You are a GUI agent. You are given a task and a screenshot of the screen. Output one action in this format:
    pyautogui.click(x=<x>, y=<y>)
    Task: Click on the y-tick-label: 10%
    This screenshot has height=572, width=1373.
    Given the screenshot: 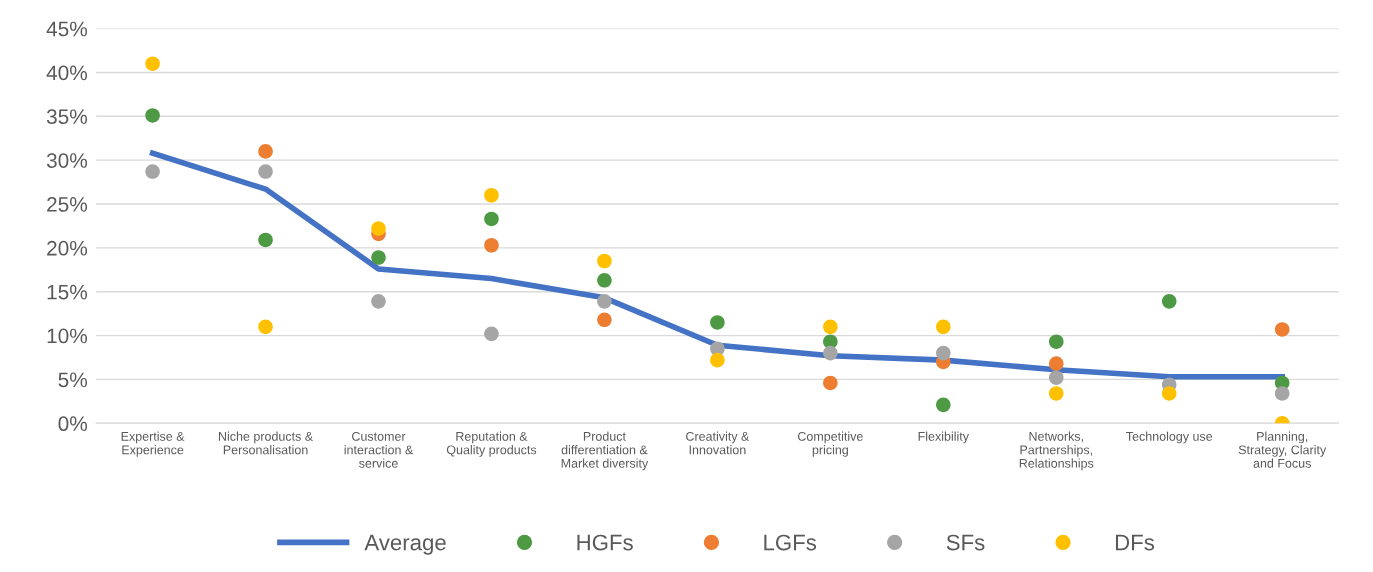 What is the action you would take?
    pyautogui.click(x=67, y=336)
    